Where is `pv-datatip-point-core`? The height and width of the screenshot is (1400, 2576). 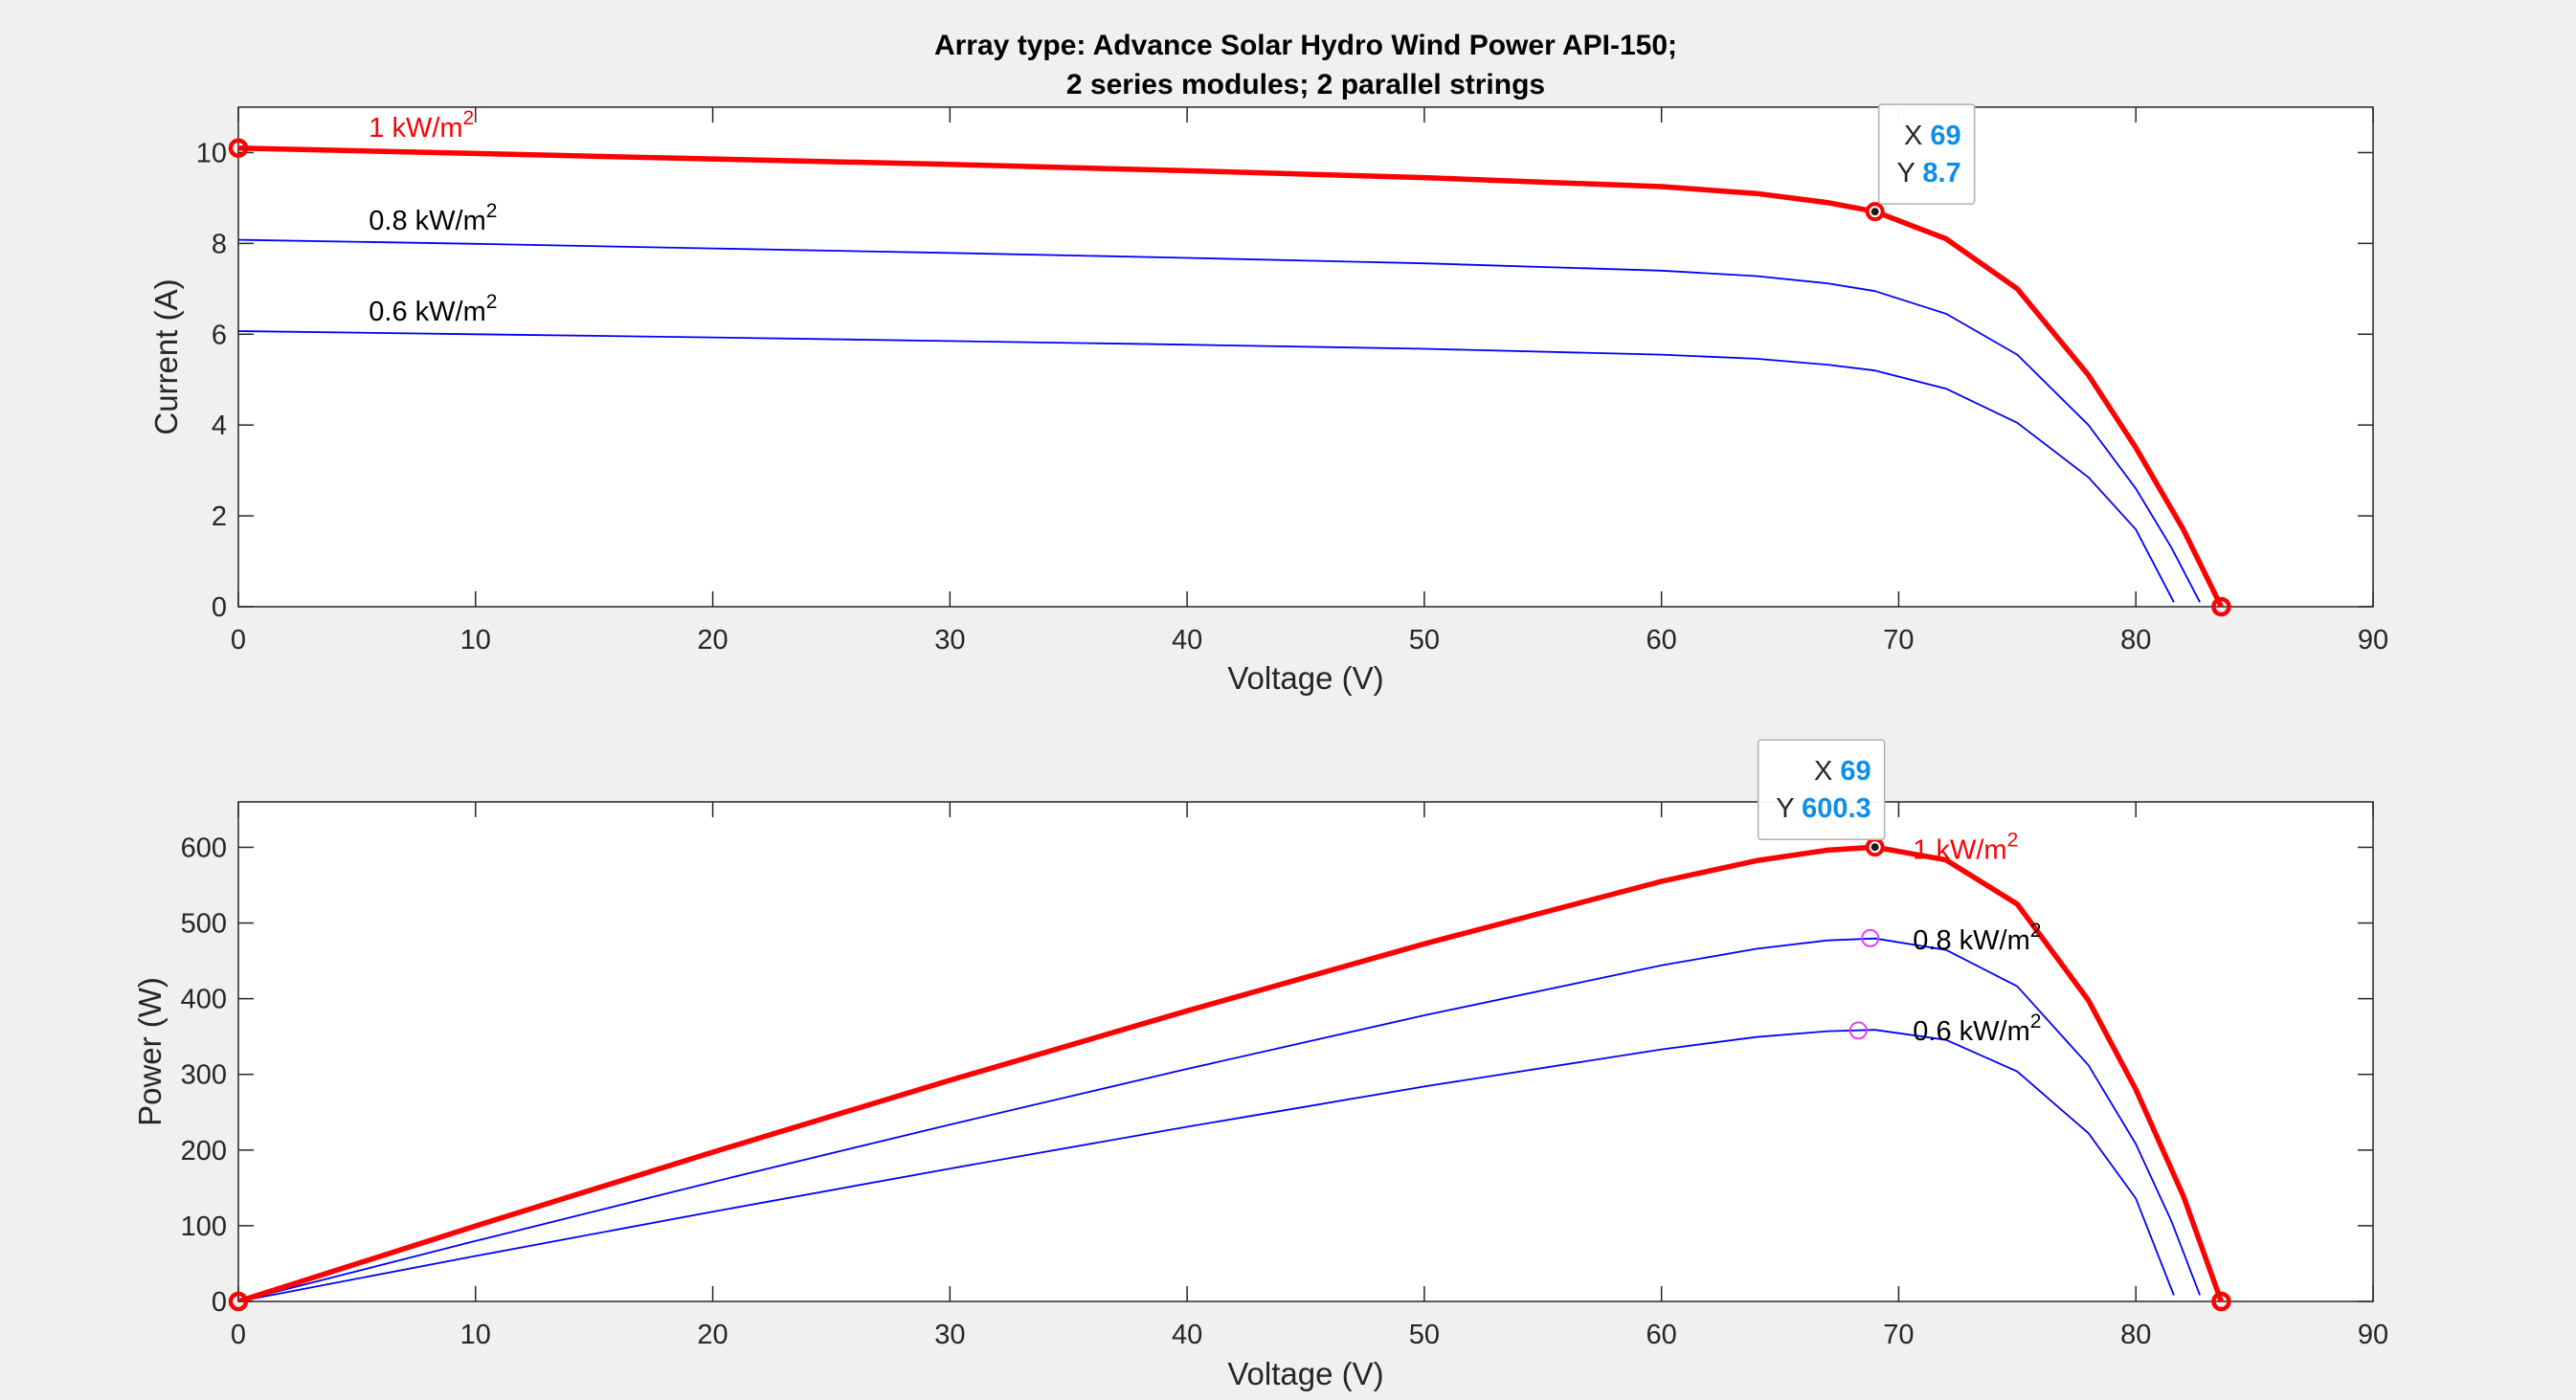
pv-datatip-point-core is located at coordinates (1875, 847).